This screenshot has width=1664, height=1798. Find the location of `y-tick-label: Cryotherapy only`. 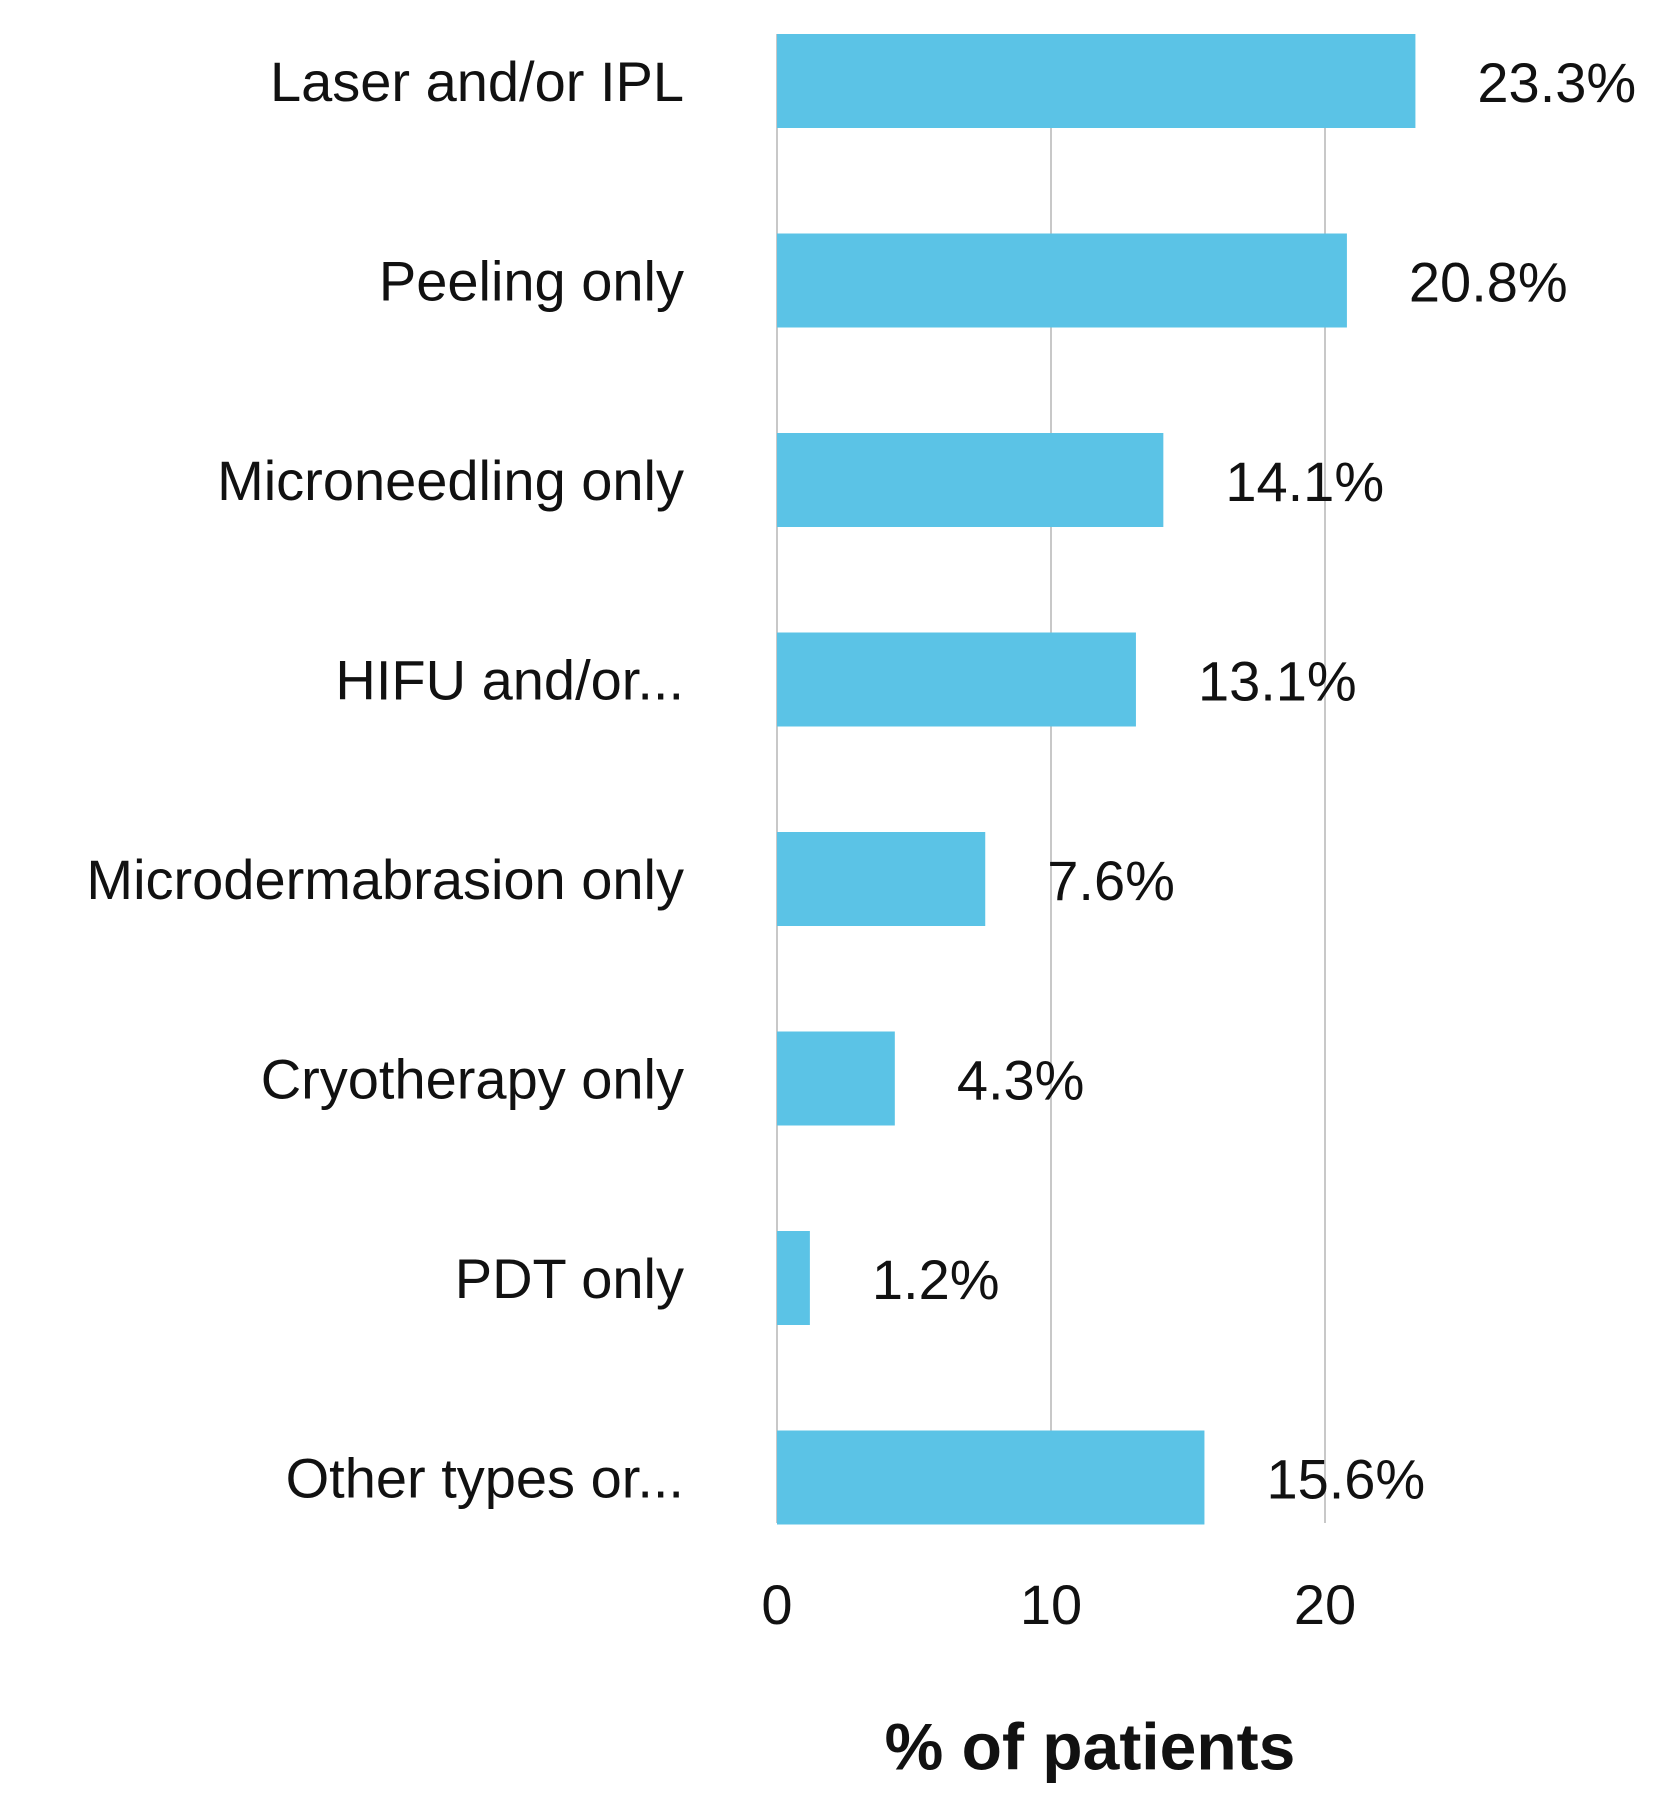

y-tick-label: Cryotherapy only is located at coordinates (472, 1078).